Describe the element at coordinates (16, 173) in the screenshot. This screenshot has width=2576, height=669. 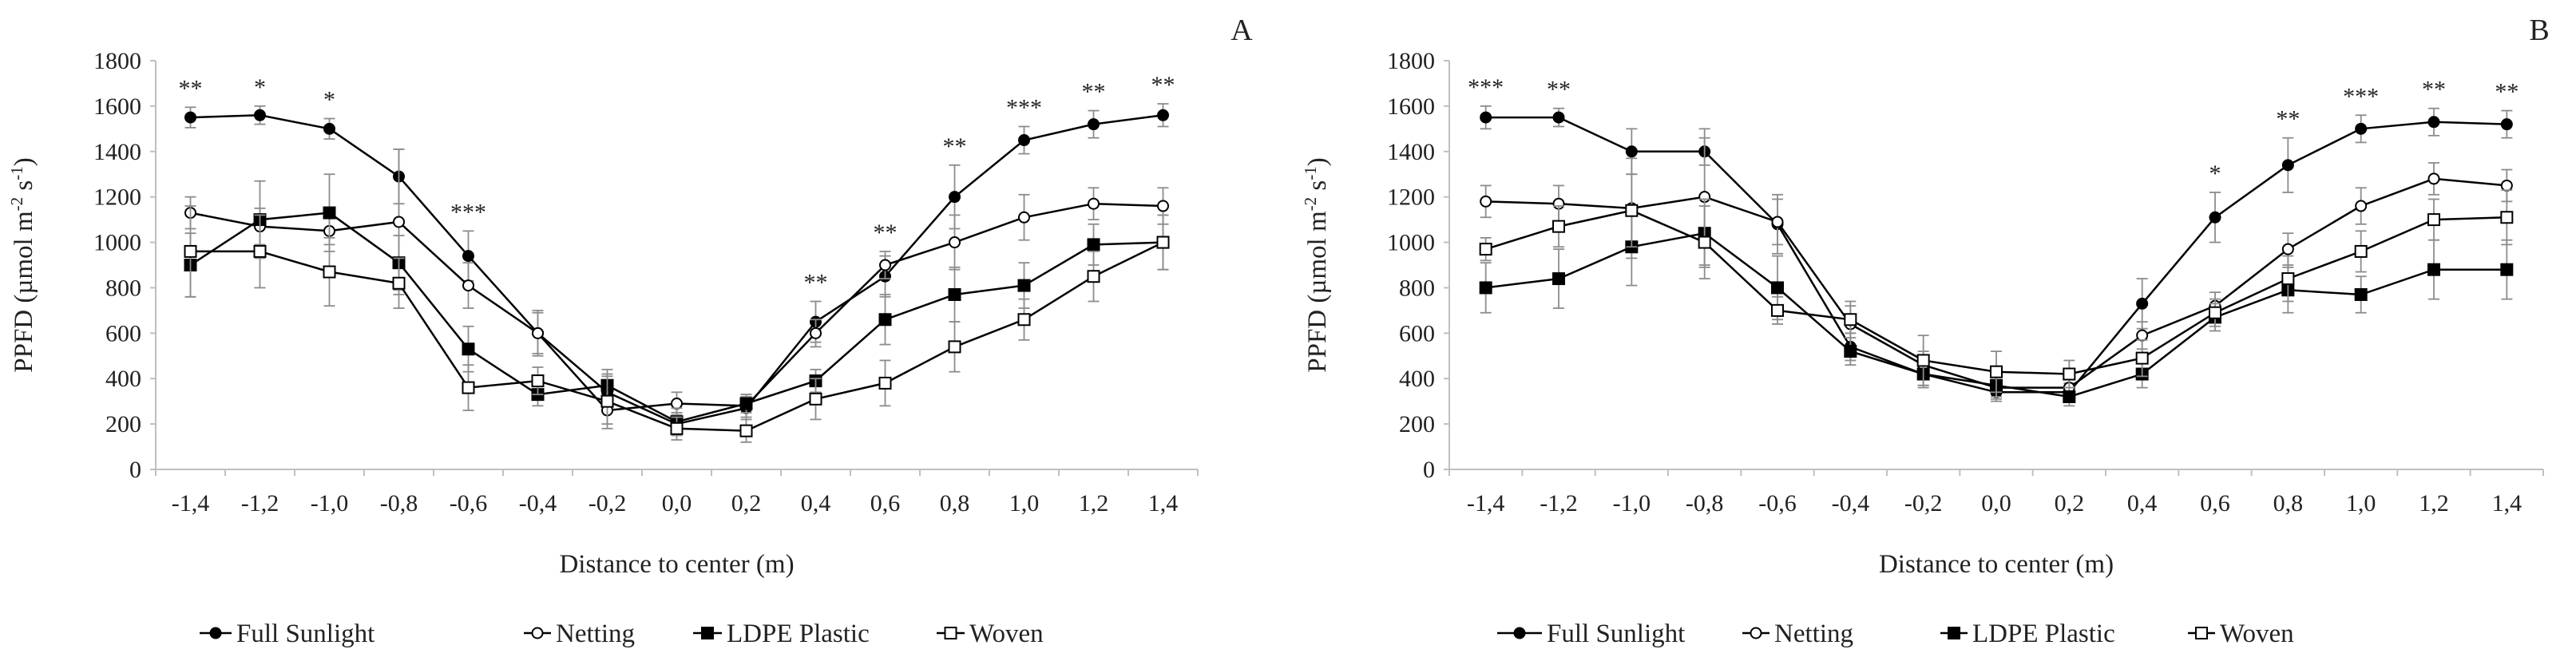
I see `y-axis-title-part: -1` at that location.